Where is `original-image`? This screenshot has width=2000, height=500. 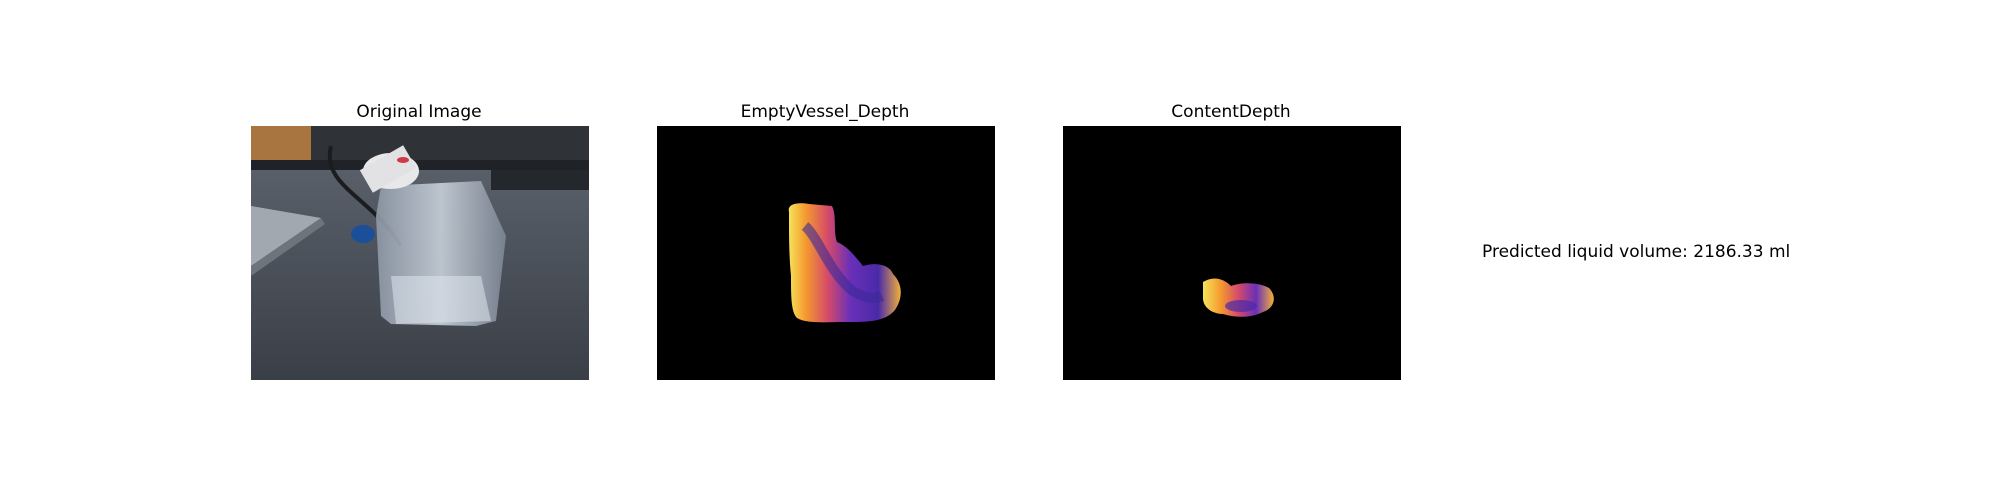 original-image is located at coordinates (420, 253).